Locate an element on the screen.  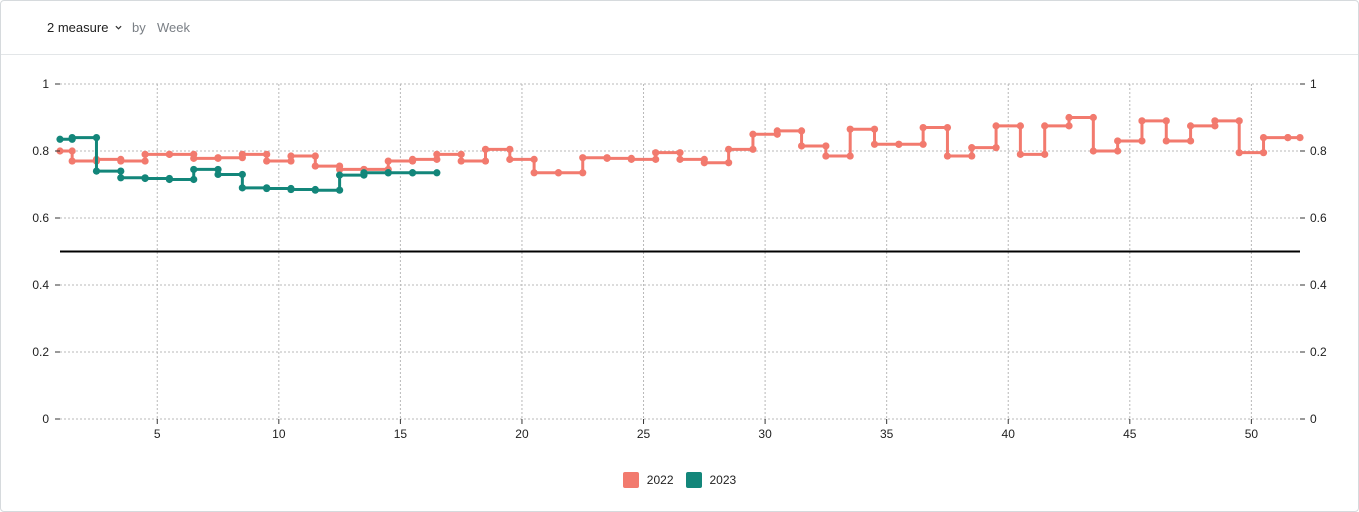
chevron-down-icon is located at coordinates (118, 27).